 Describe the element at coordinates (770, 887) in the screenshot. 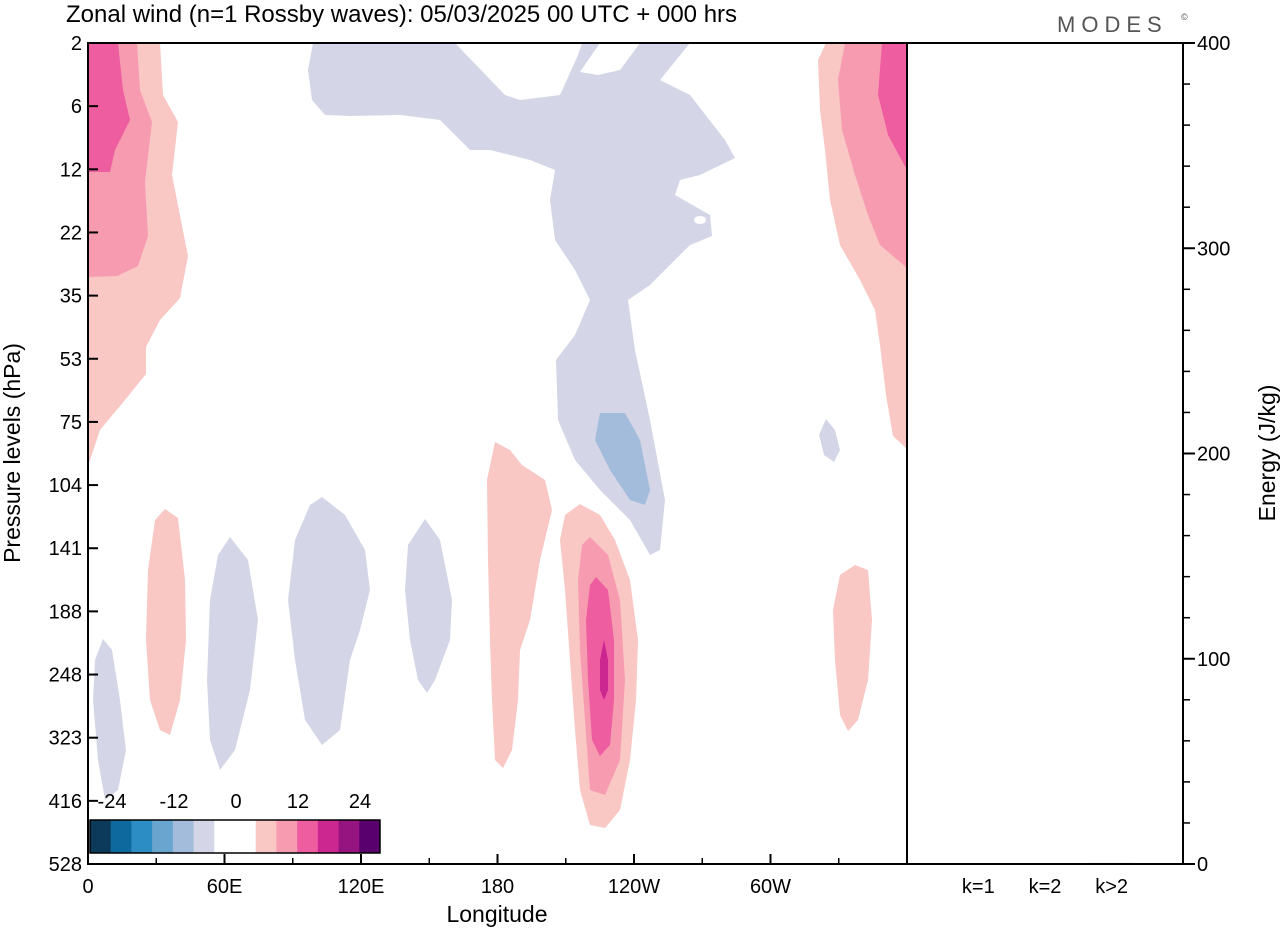

I see `x-tick-label: 60W` at that location.